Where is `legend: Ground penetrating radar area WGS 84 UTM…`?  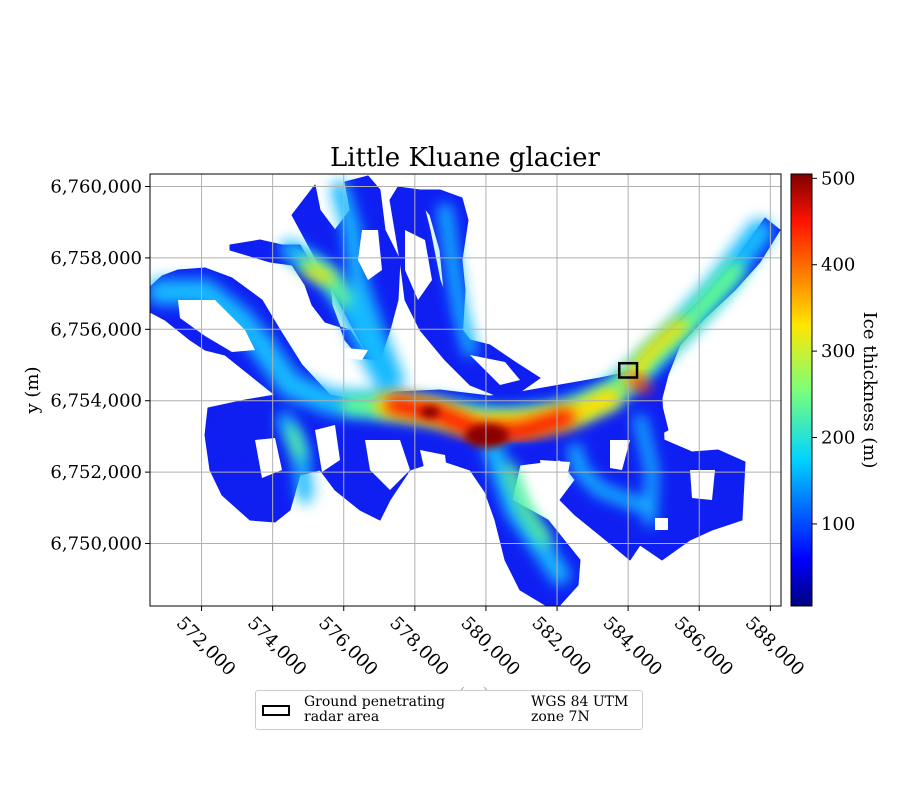
legend: Ground penetrating radar area WGS 84 UTM… is located at coordinates (449, 710).